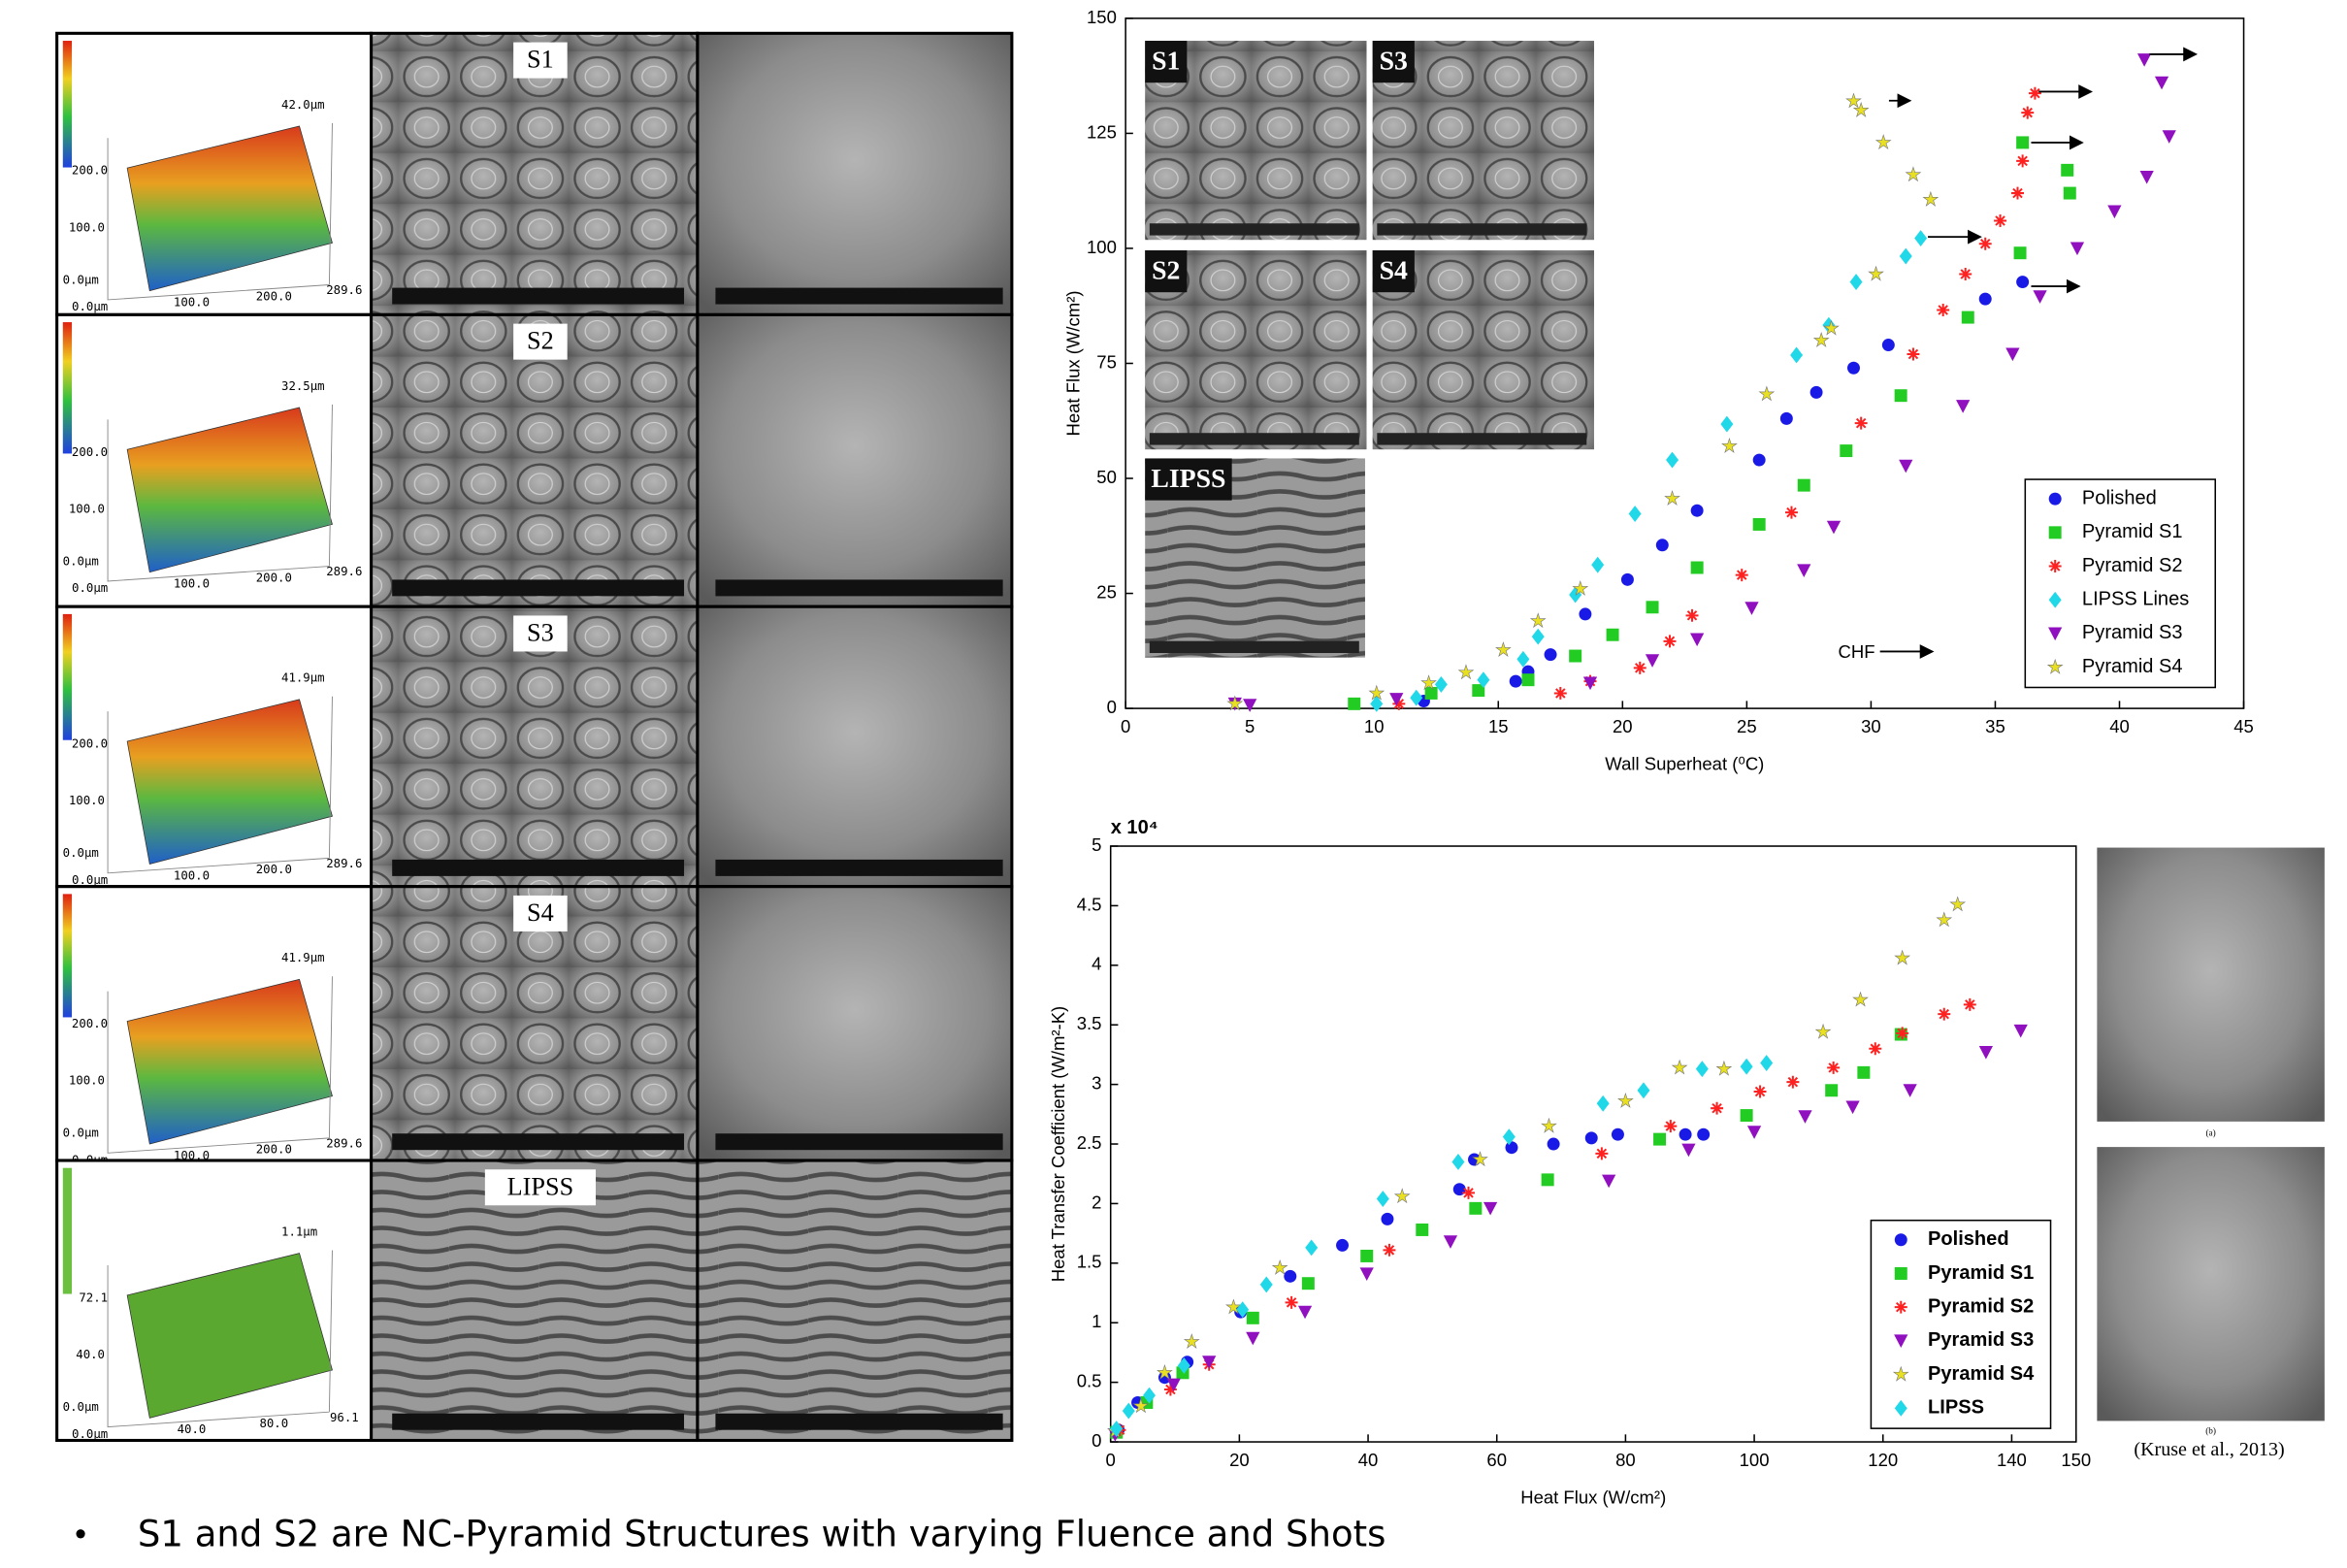 Image resolution: width=2347 pixels, height=1568 pixels. I want to click on sem-label: S3, so click(540, 633).